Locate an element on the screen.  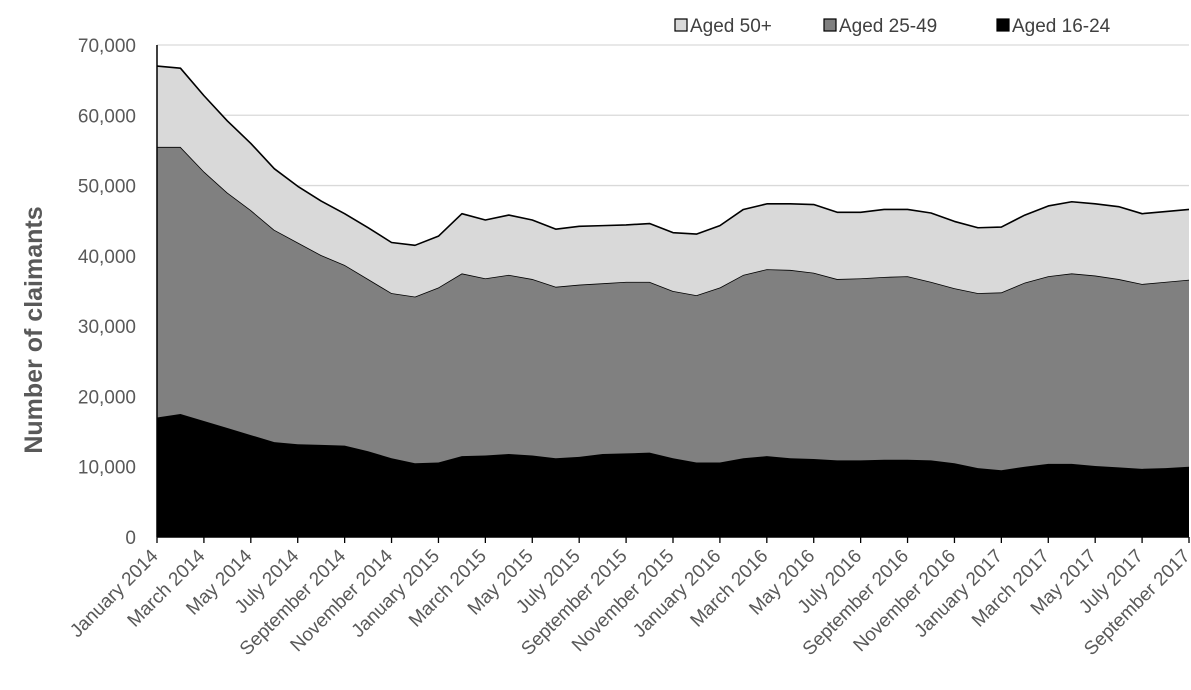
y-tick-label: 40,000 is located at coordinates (107, 257).